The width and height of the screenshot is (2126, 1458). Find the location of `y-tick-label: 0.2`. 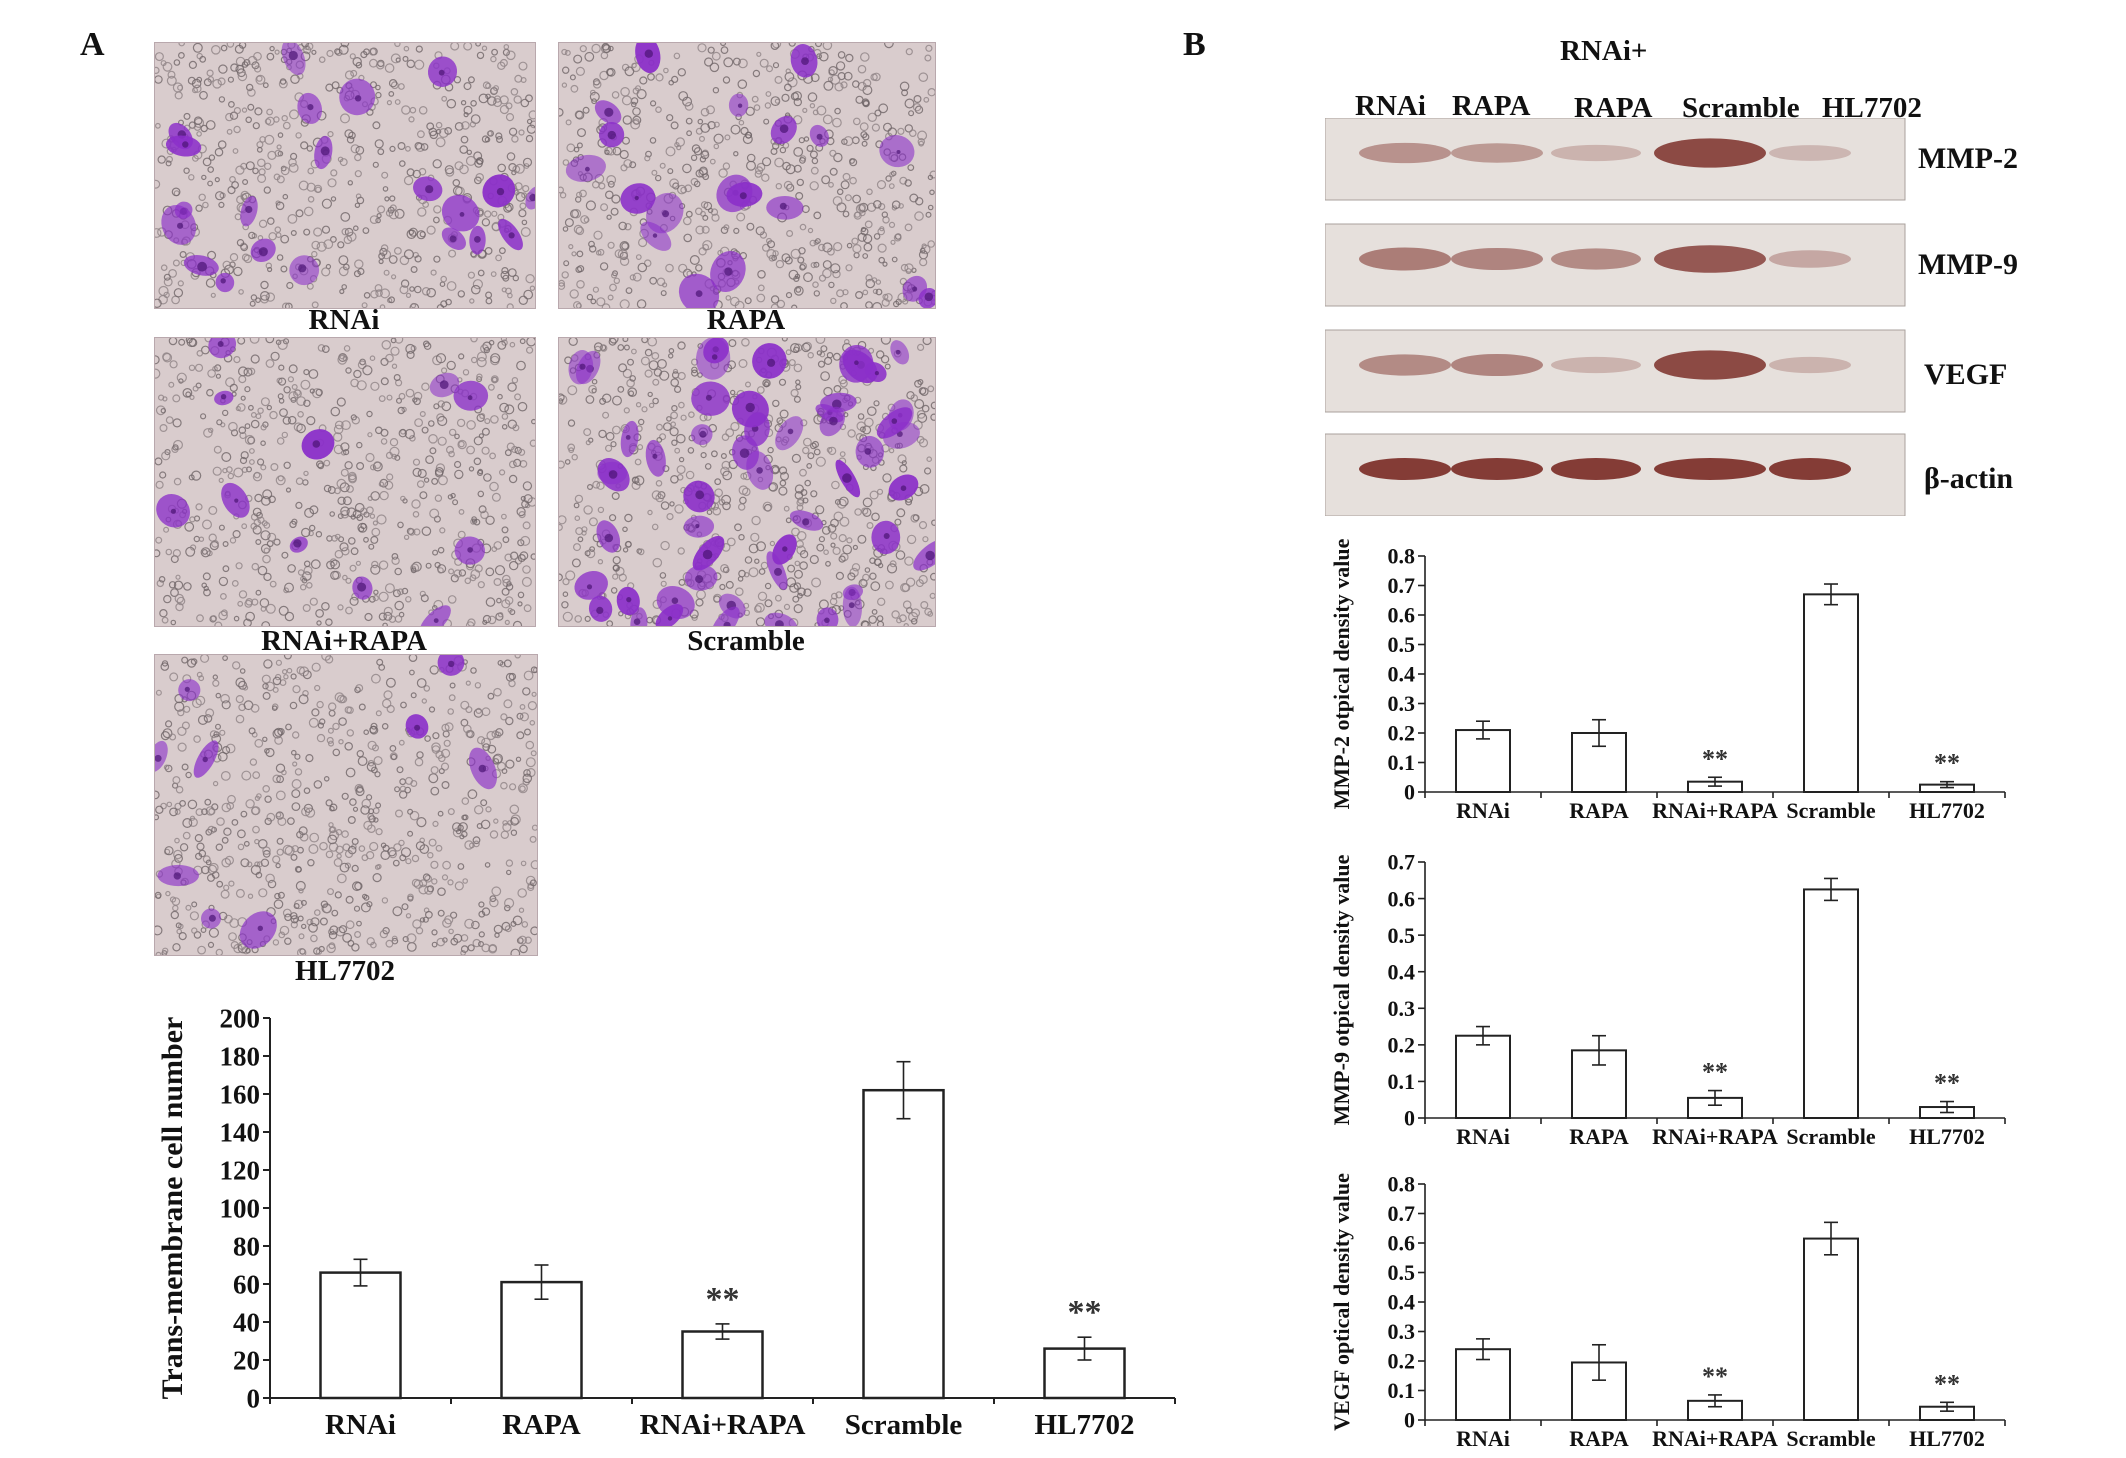

y-tick-label: 0.2 is located at coordinates (1402, 1361).